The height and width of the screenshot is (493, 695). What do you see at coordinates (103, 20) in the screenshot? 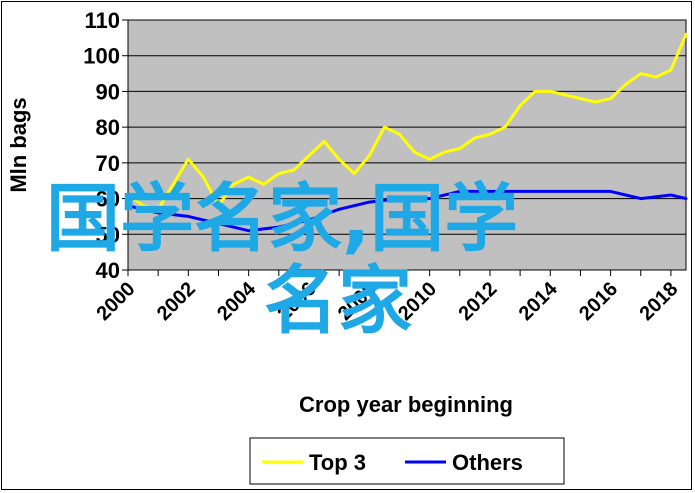
I see `y-tick-label: 110` at bounding box center [103, 20].